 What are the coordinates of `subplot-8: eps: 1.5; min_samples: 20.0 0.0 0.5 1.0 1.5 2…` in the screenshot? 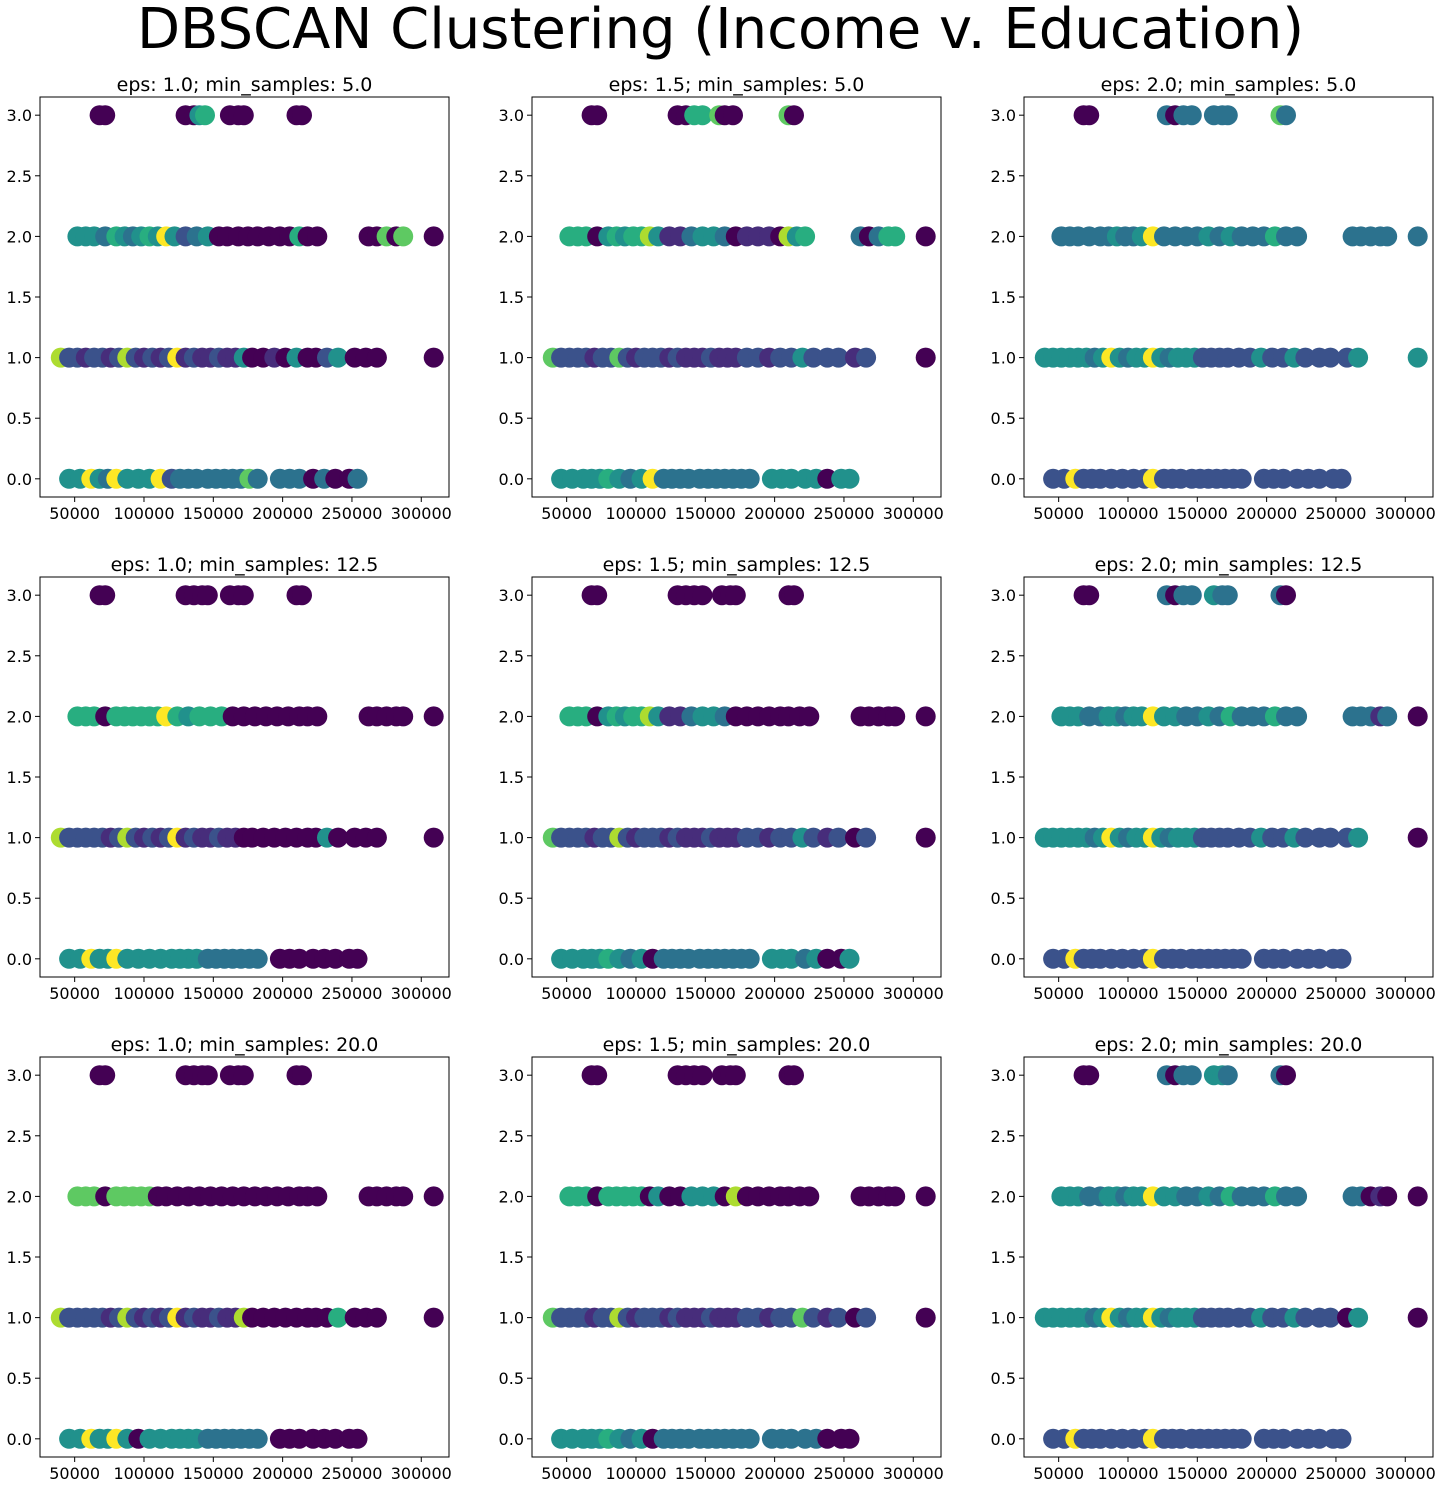 It's located at (721, 1258).